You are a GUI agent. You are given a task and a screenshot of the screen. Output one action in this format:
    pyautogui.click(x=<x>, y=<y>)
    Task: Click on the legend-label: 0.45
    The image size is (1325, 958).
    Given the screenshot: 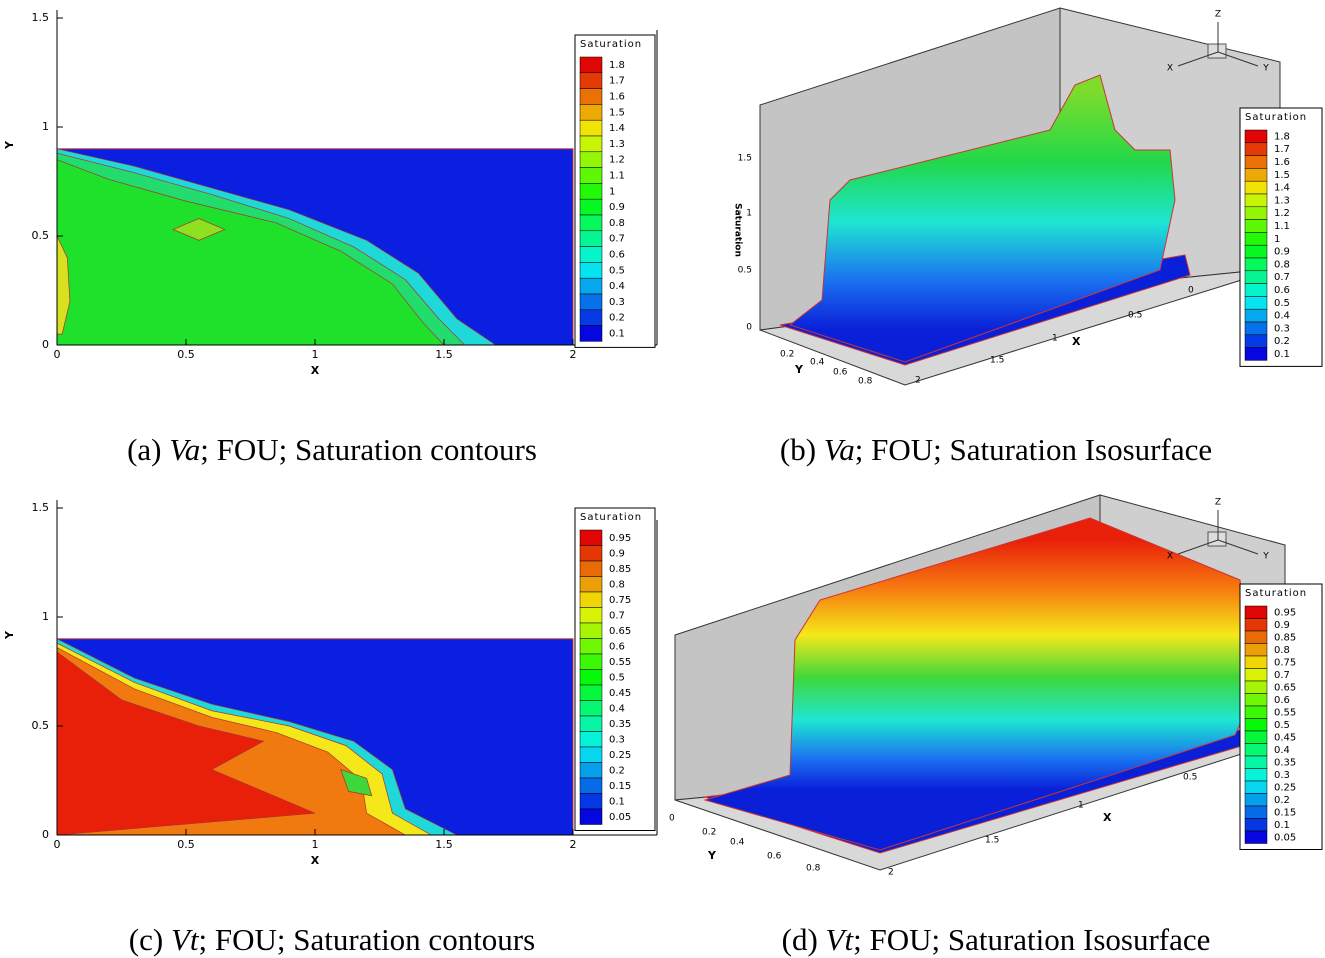 What is the action you would take?
    pyautogui.click(x=620, y=693)
    